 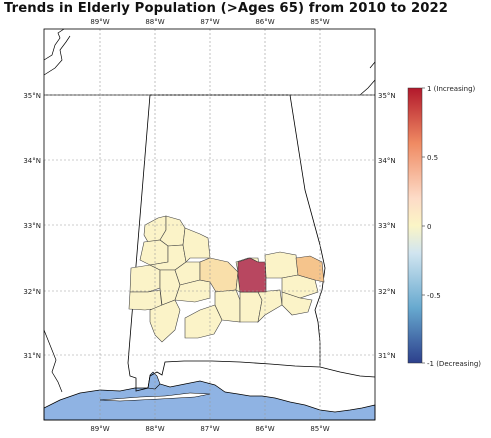 I want to click on lon-label-top: 88°W, so click(x=154, y=22).